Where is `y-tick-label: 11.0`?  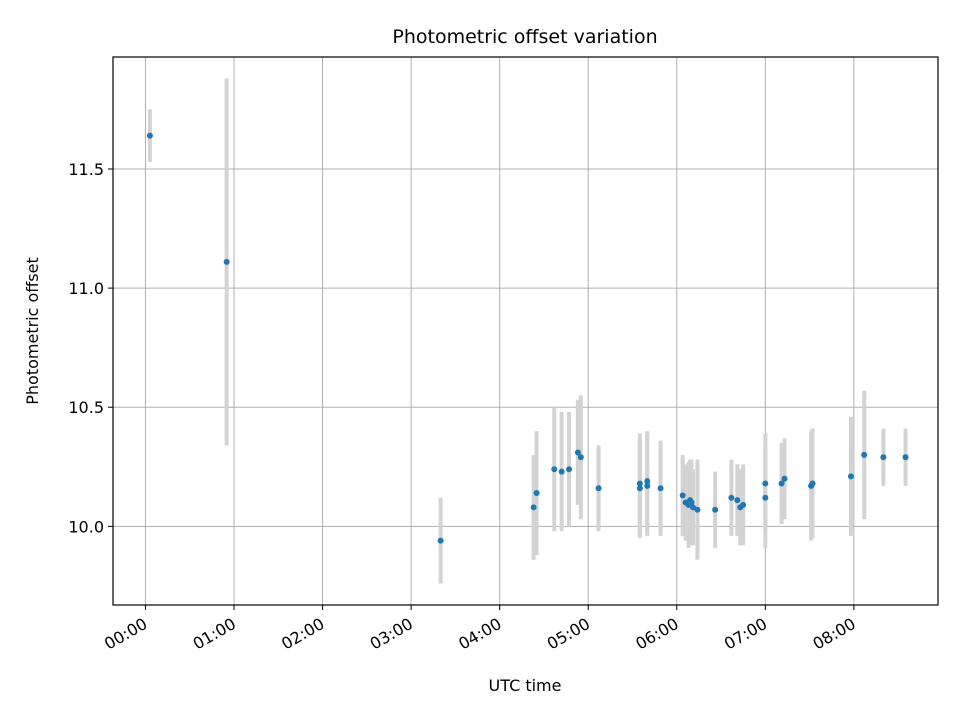 y-tick-label: 11.0 is located at coordinates (86, 288).